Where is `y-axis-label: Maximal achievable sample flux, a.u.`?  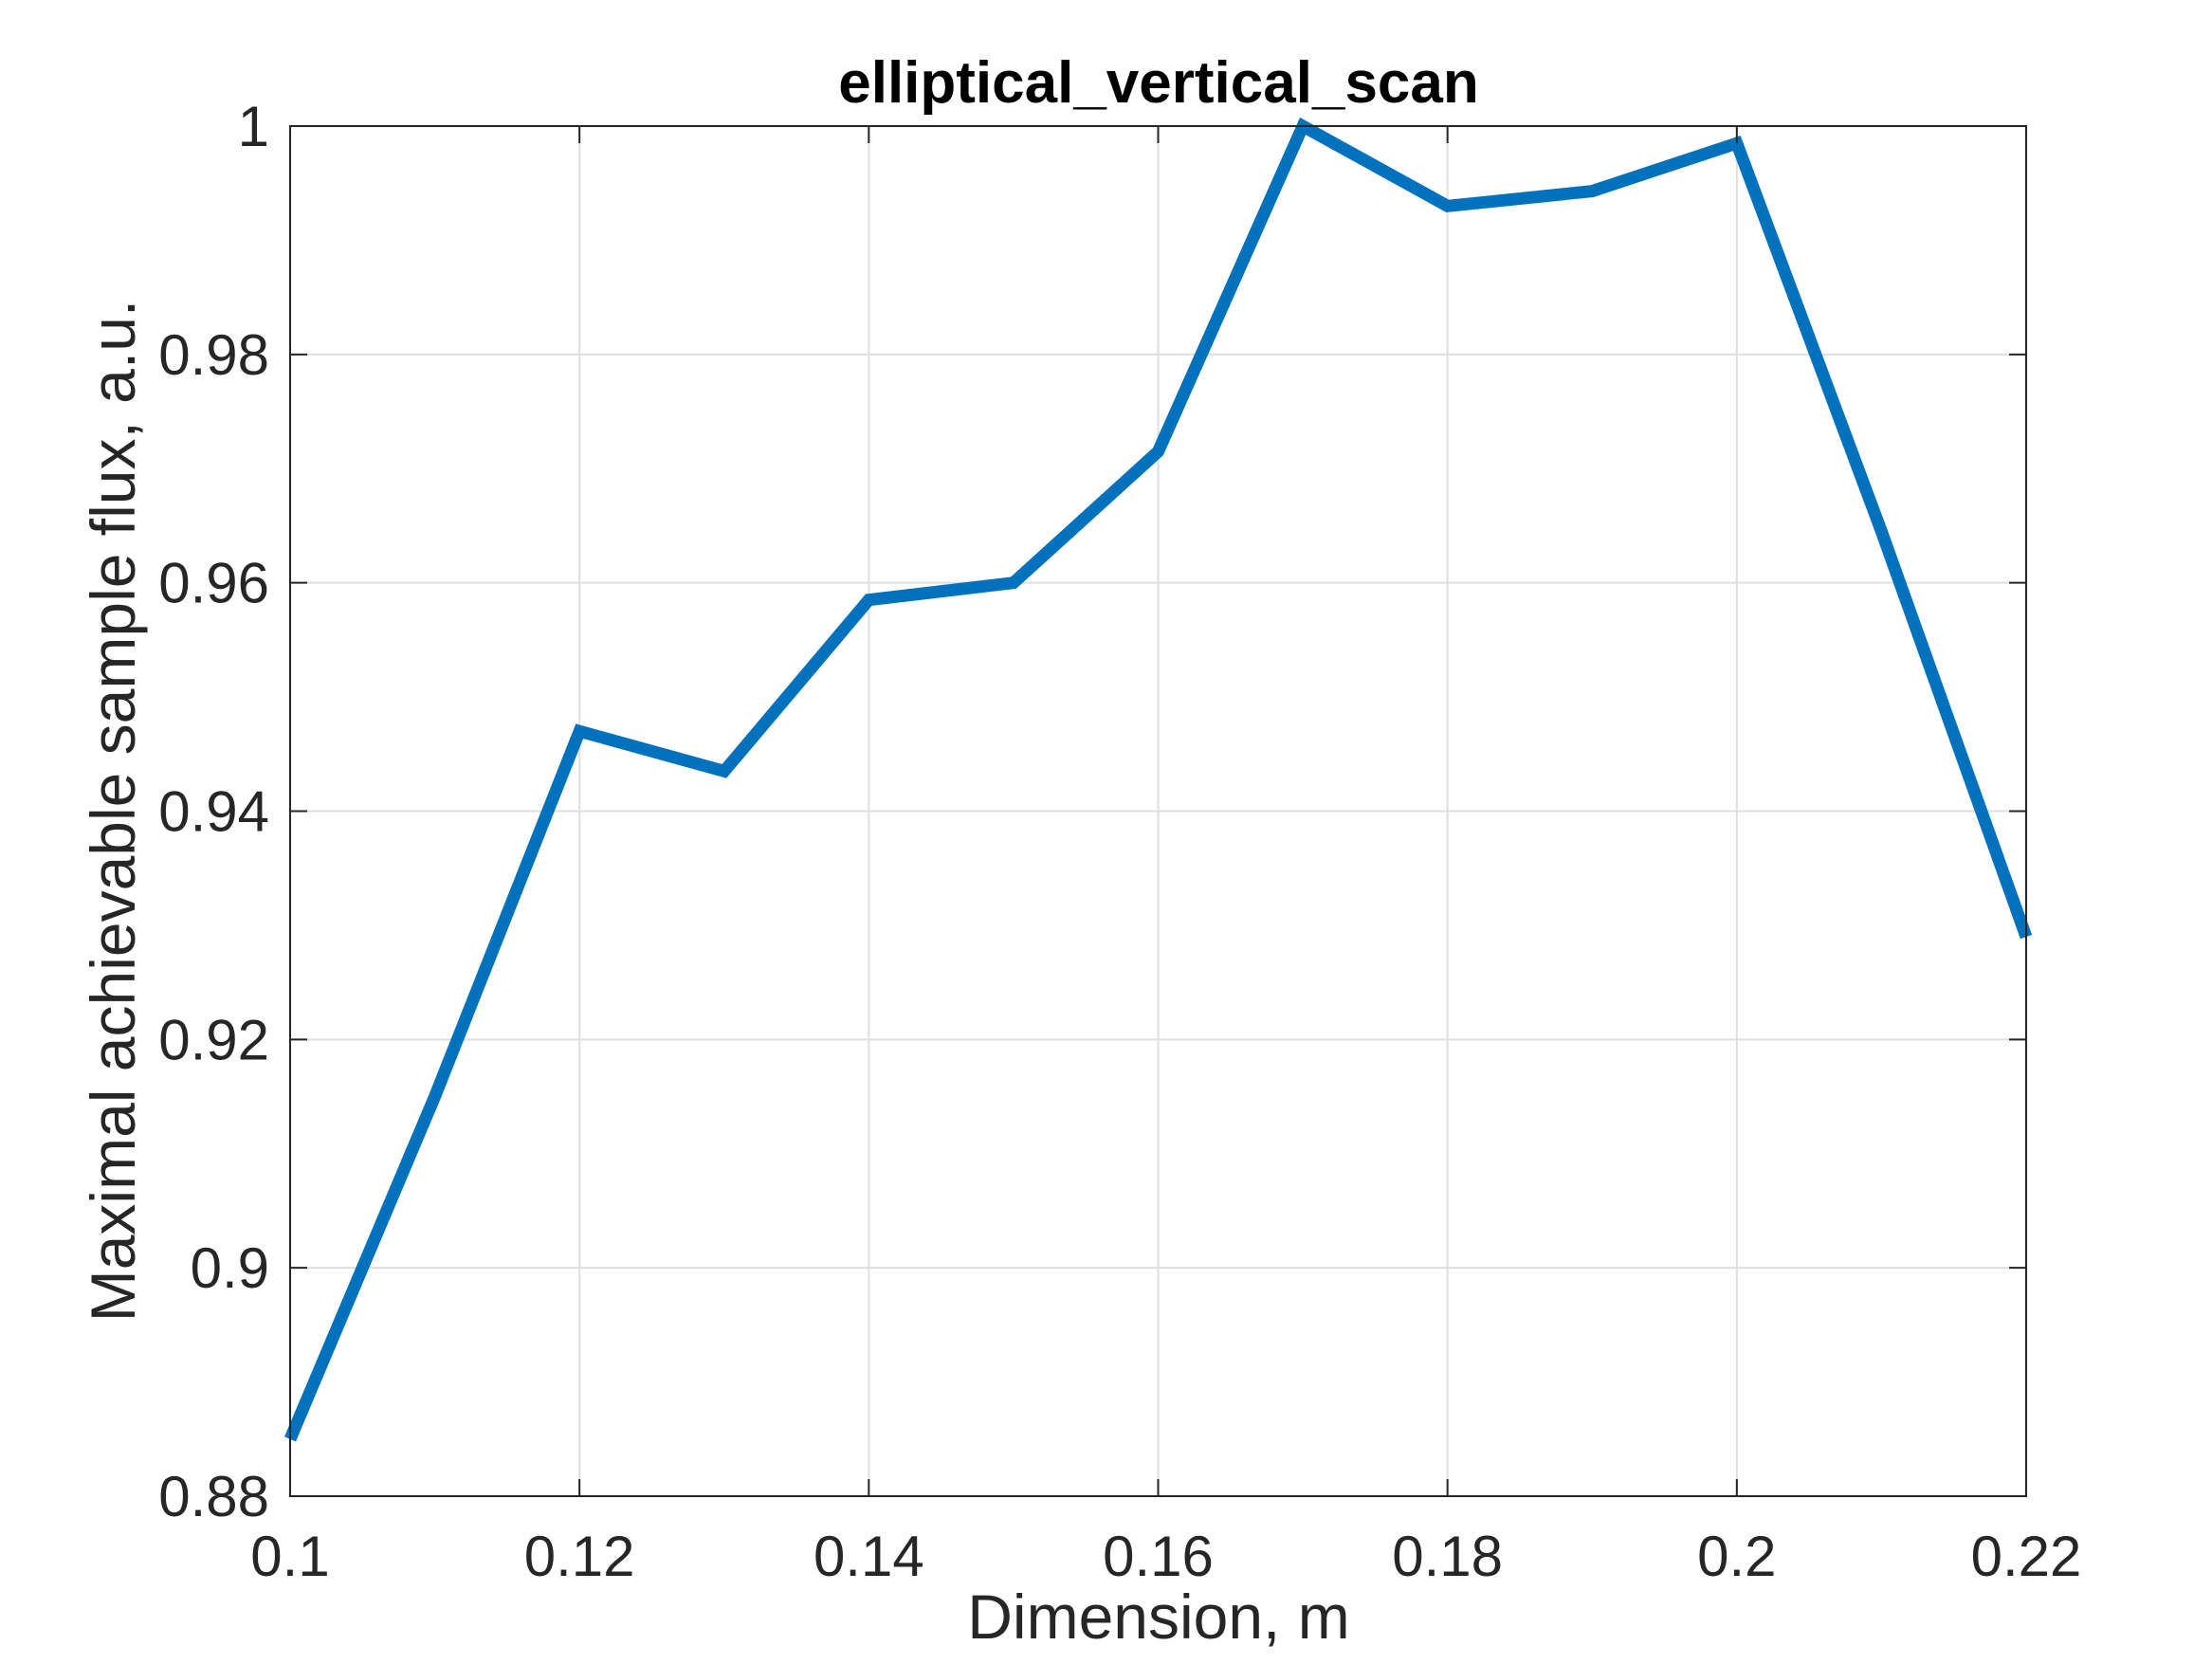
y-axis-label: Maximal achievable sample flux, a.u. is located at coordinates (113, 811).